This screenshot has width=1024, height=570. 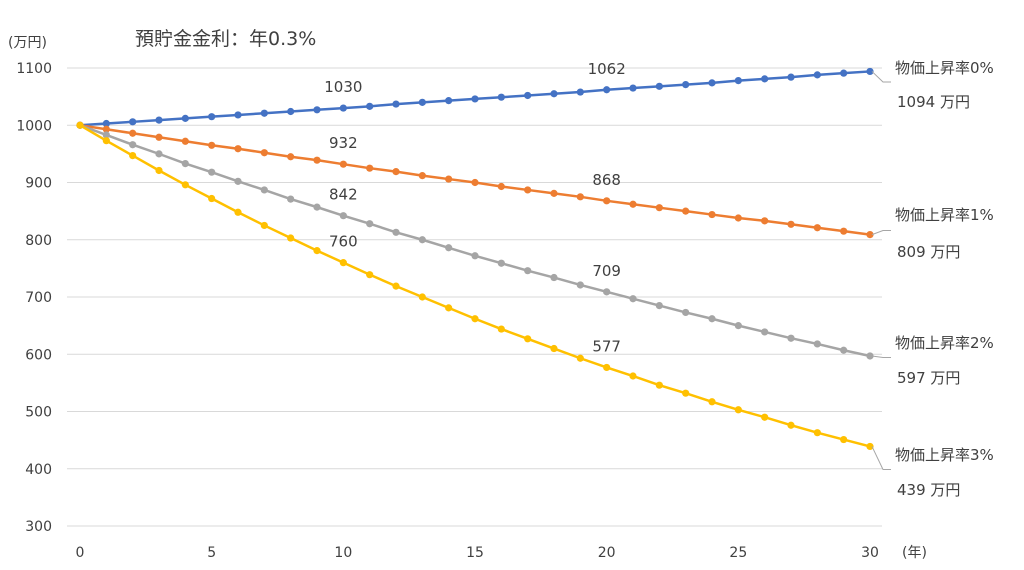 I want to click on series-end-value-label: 597 万円, so click(x=928, y=378).